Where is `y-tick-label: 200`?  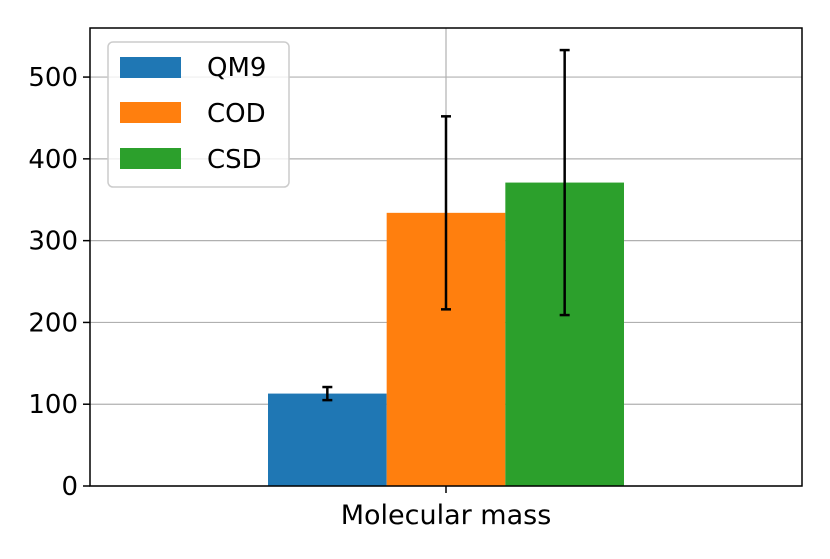
y-tick-label: 200 is located at coordinates (53, 323).